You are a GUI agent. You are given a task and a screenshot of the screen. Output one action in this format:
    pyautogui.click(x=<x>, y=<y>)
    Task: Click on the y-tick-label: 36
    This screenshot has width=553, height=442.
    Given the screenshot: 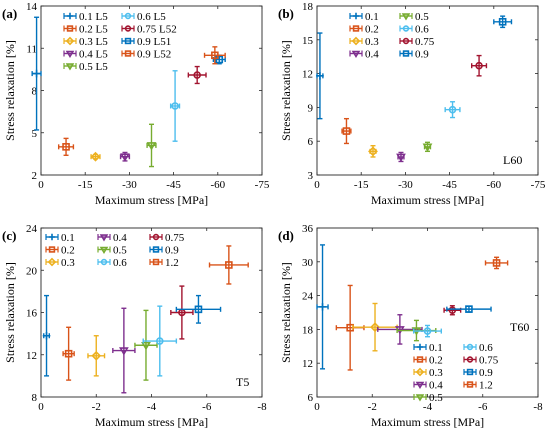 What is the action you would take?
    pyautogui.click(x=308, y=229)
    